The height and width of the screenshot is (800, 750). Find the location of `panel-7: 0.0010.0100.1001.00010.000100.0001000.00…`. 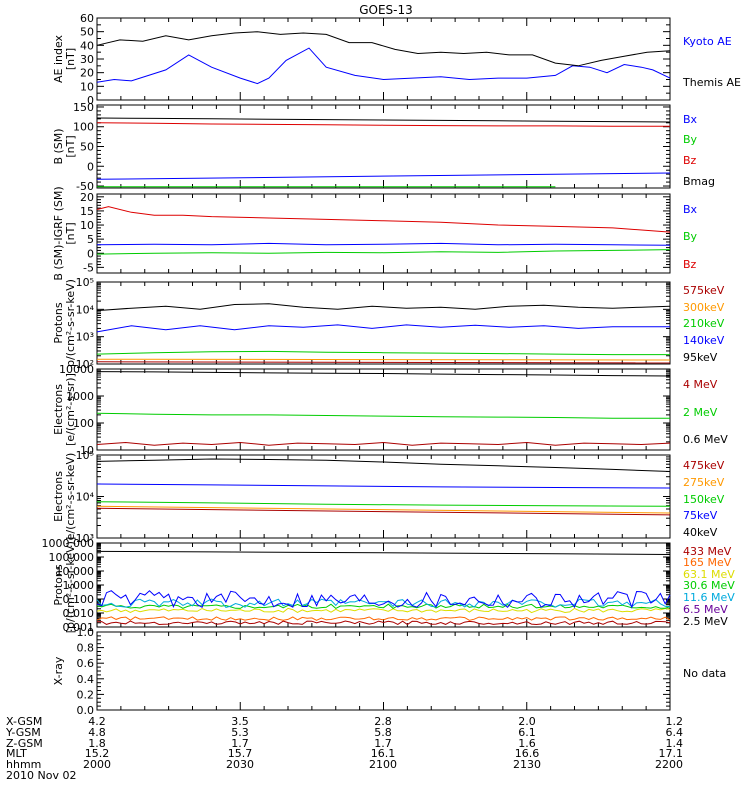

panel-7: 0.0010.0100.1001.00010.000100.0001000.00… is located at coordinates (389, 585).